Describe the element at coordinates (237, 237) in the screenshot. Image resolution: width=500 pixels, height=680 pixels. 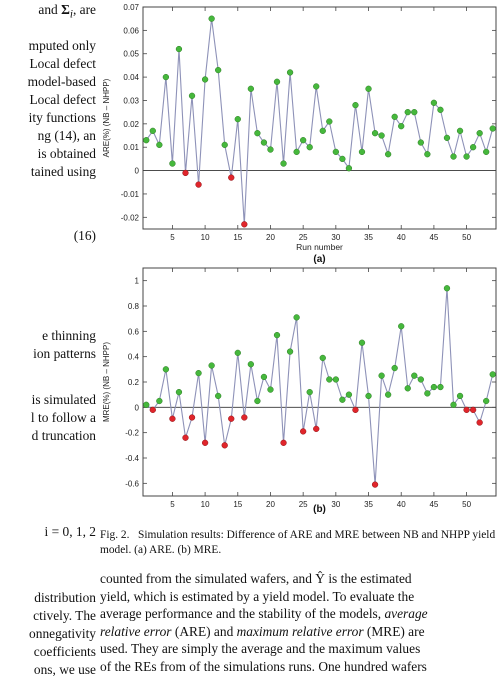
I see `x-tick-label: 15` at that location.